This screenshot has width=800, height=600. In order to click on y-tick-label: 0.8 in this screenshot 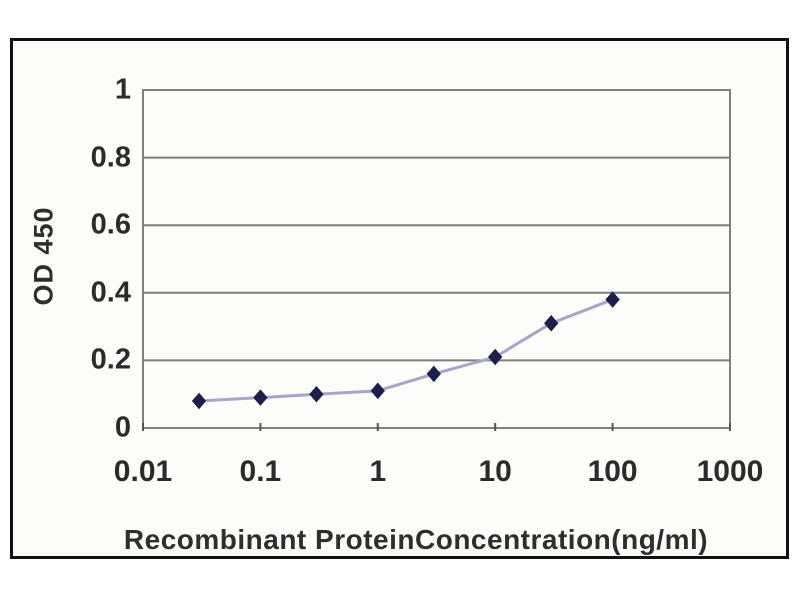, I will do `click(110, 157)`.